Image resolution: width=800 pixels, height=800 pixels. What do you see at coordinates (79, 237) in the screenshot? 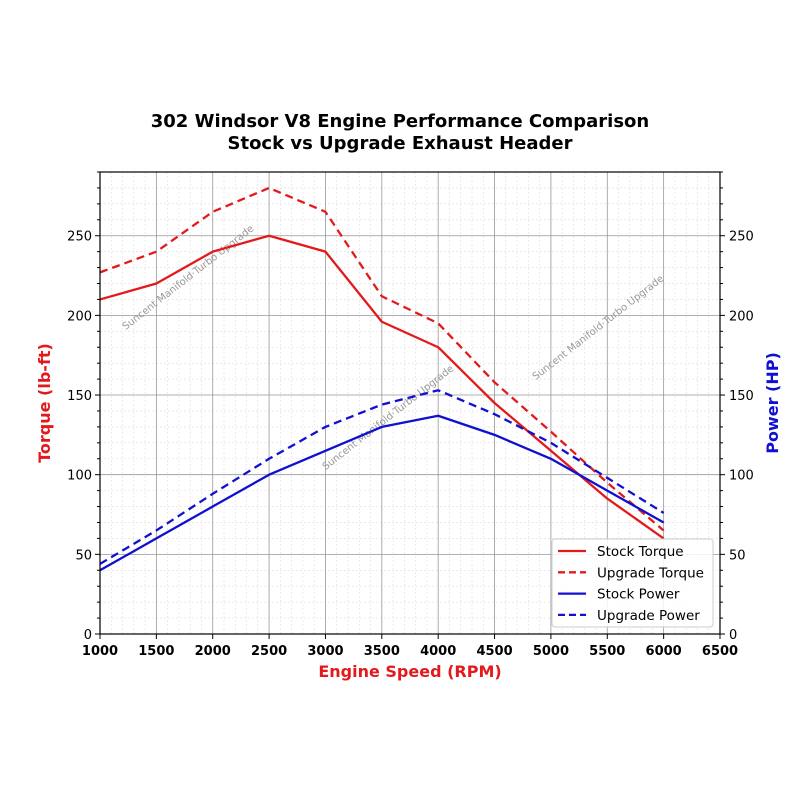
I see `y-tick-label: 250` at bounding box center [79, 237].